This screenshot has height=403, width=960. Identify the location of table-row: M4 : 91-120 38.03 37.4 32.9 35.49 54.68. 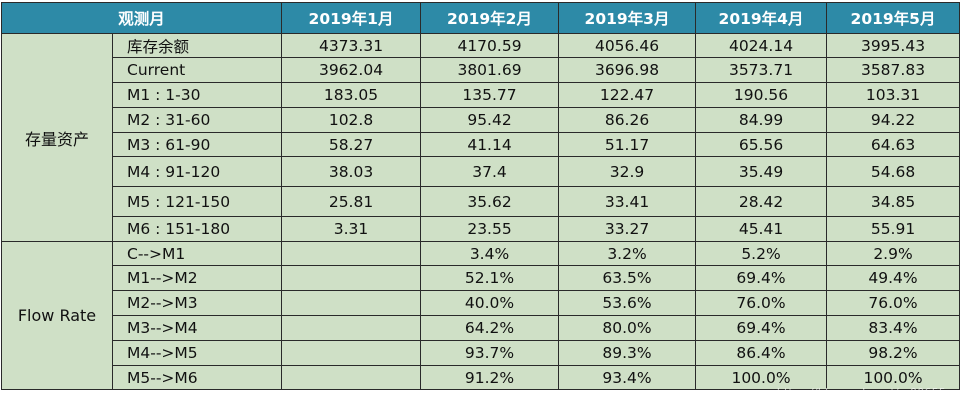
(481, 171).